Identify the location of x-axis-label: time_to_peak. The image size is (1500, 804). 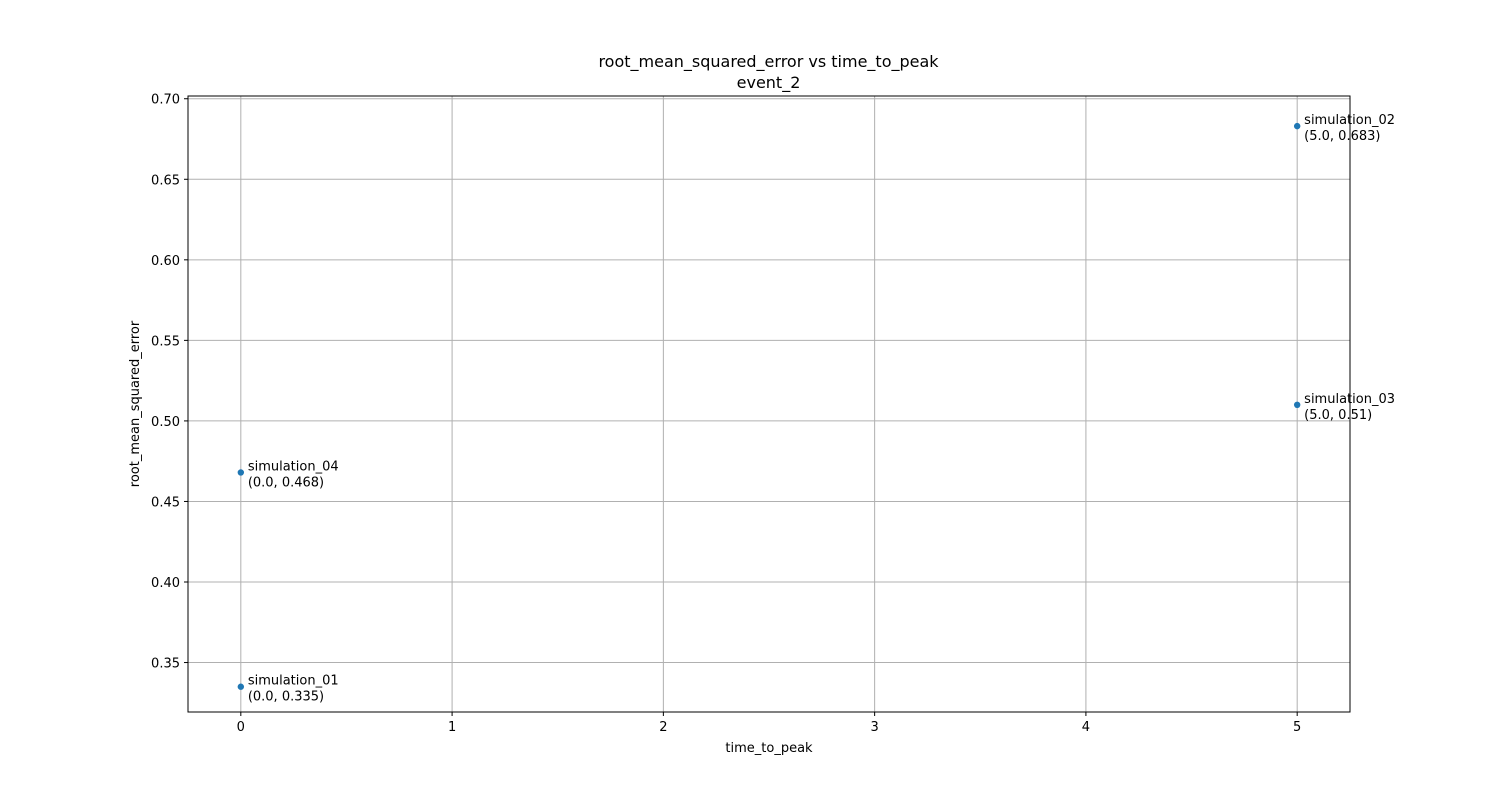
(769, 748).